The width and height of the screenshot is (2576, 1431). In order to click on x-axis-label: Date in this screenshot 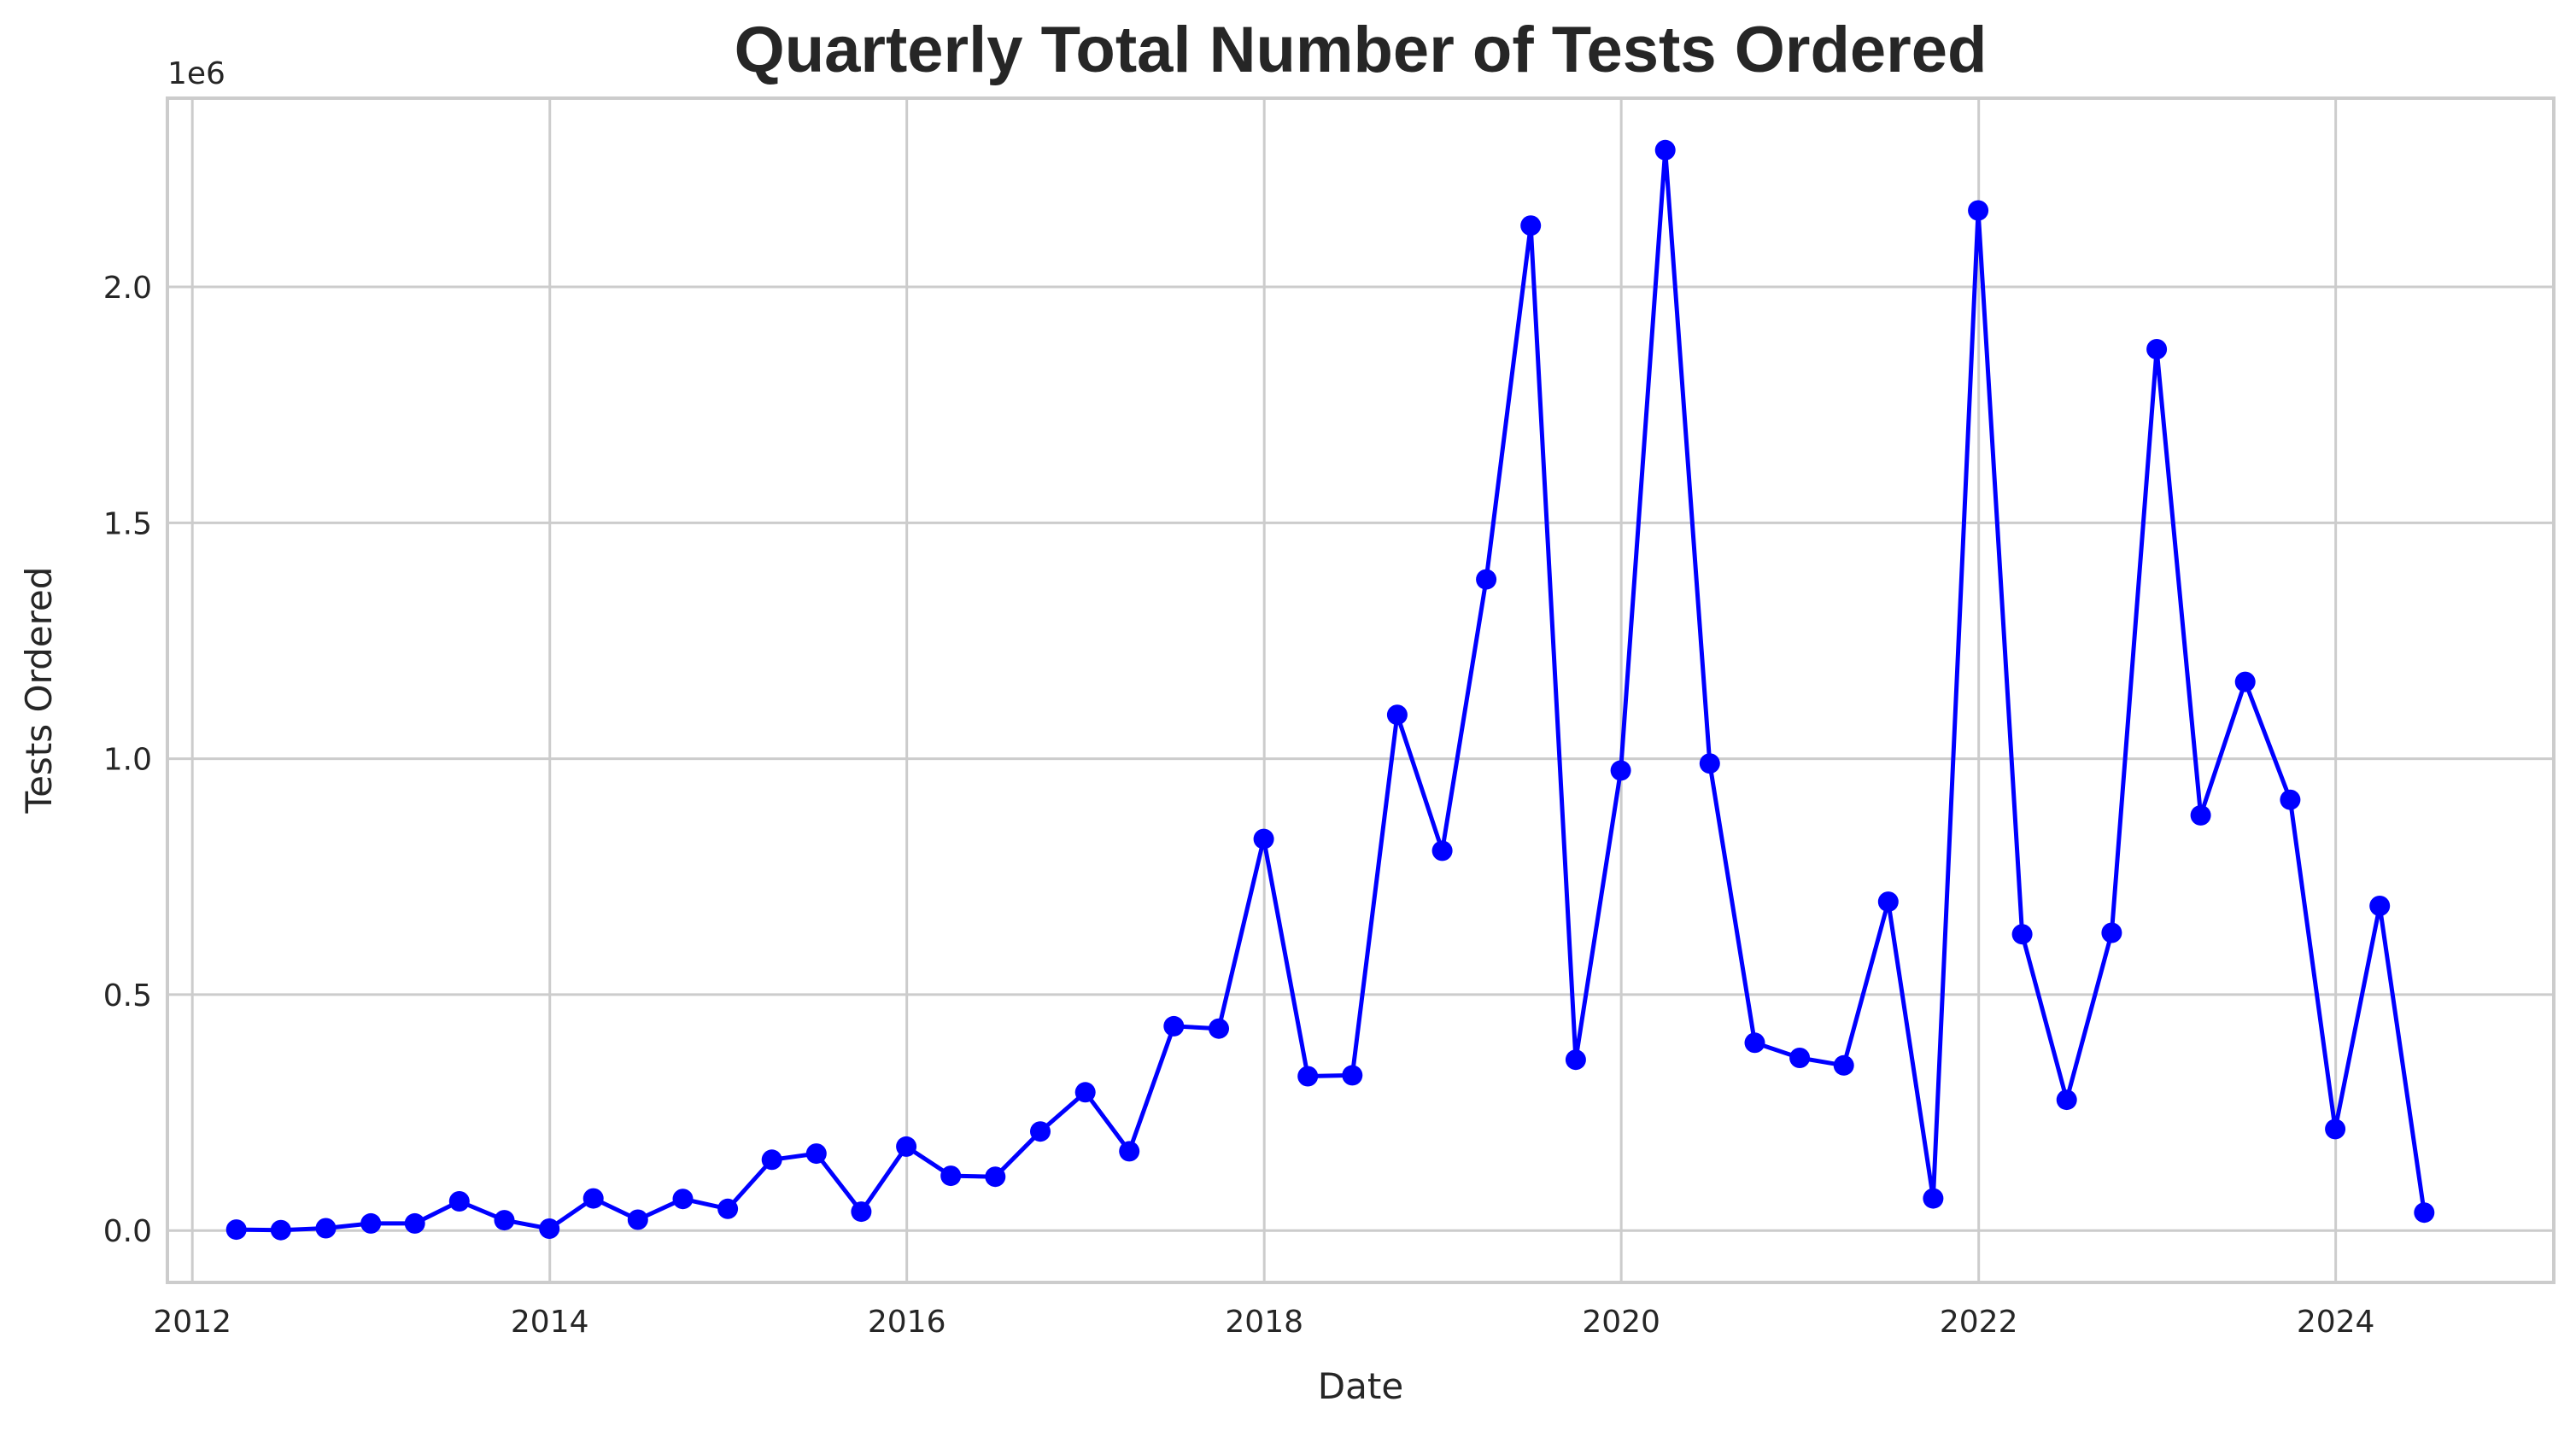, I will do `click(1360, 1386)`.